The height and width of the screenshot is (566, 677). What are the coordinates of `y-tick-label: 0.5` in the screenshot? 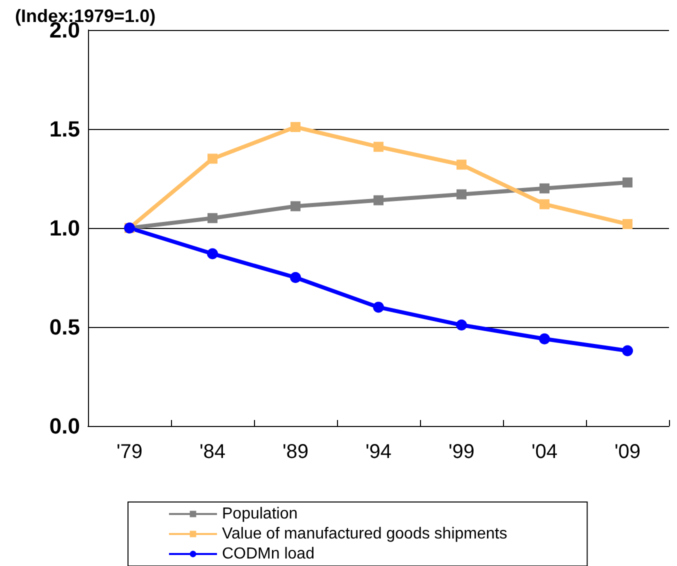 It's located at (64, 327).